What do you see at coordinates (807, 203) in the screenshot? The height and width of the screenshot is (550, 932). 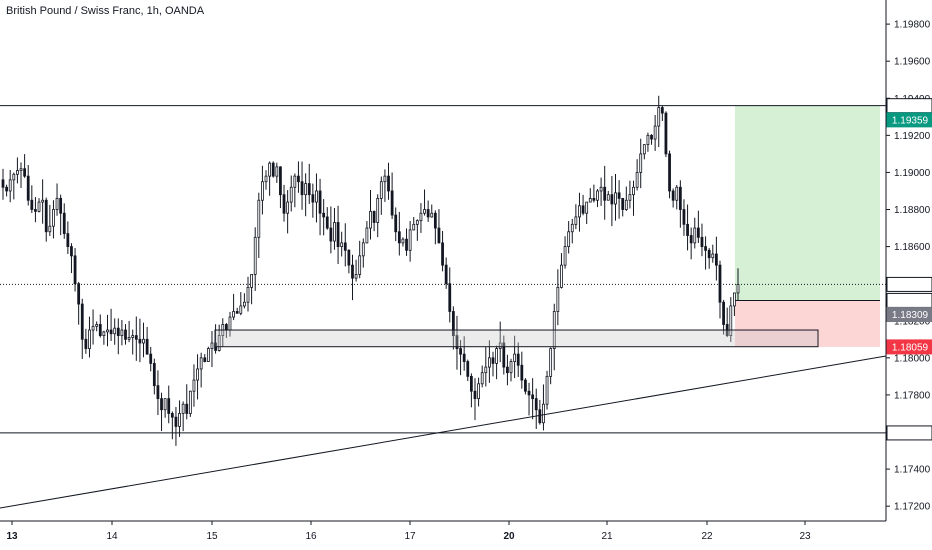 I see `profit-zone` at bounding box center [807, 203].